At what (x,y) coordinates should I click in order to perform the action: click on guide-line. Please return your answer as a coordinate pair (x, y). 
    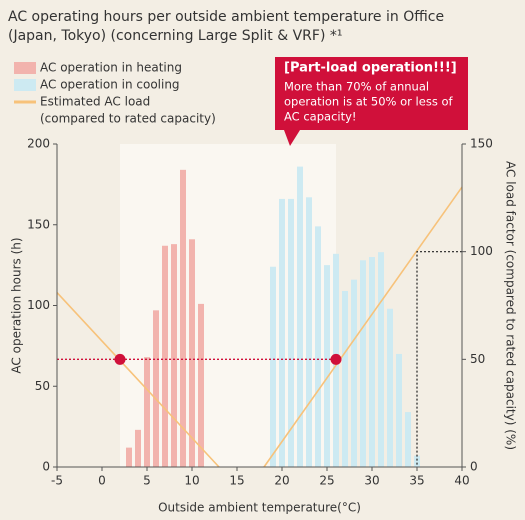
    Looking at the image, I should click on (439, 359).